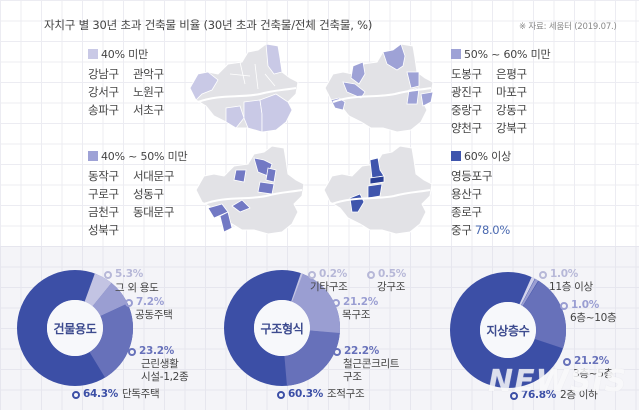 Image resolution: width=639 pixels, height=410 pixels. Describe the element at coordinates (366, 364) in the screenshot. I see `label-reinforced-concrete: 22.2% 철근콘크리트 구조` at that location.